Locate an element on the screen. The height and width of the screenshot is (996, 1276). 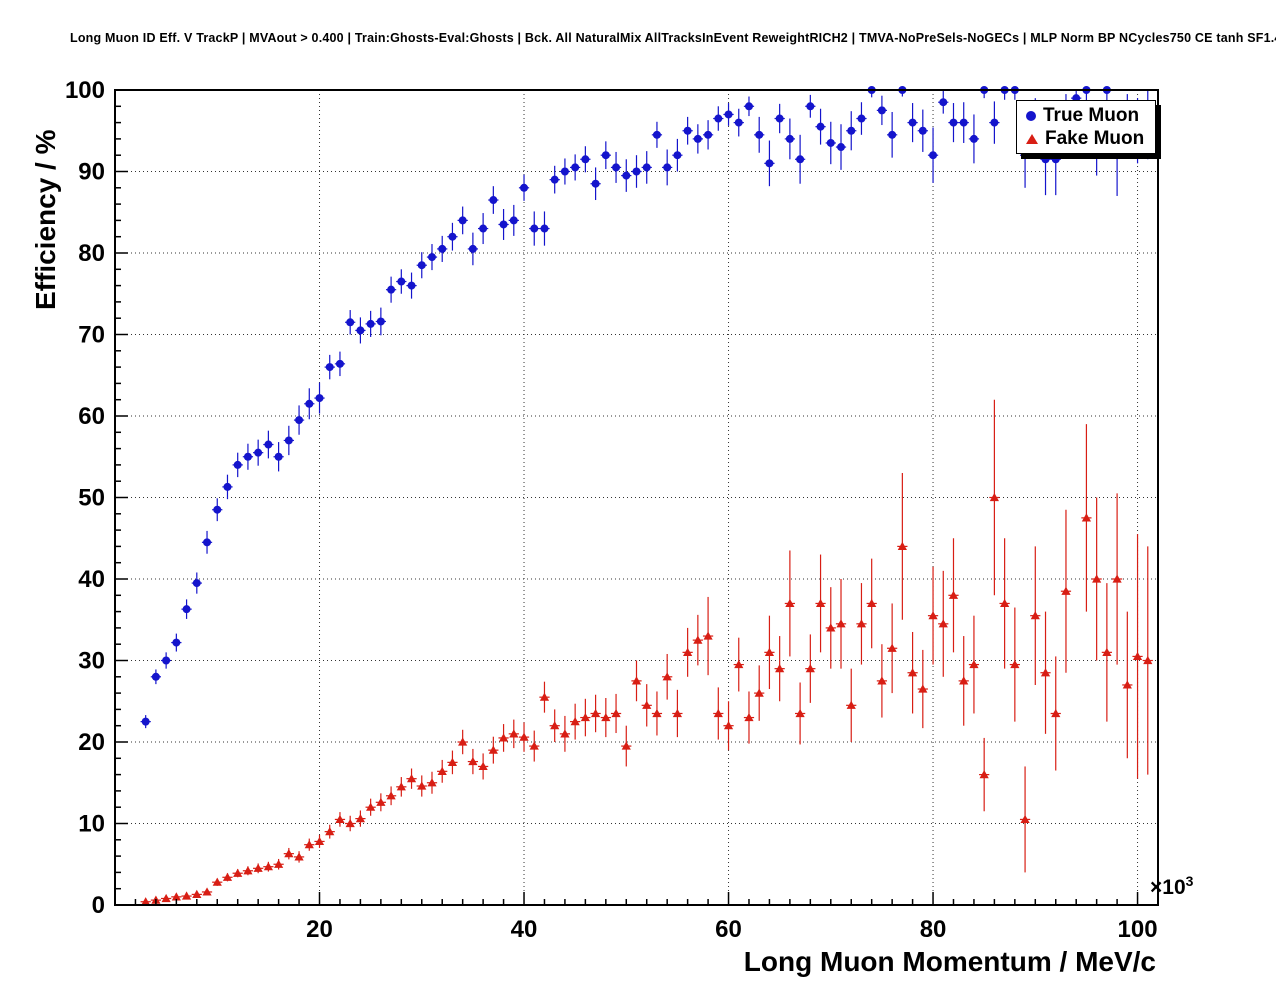
legend-label-true-muon: True Muon is located at coordinates (1091, 115).